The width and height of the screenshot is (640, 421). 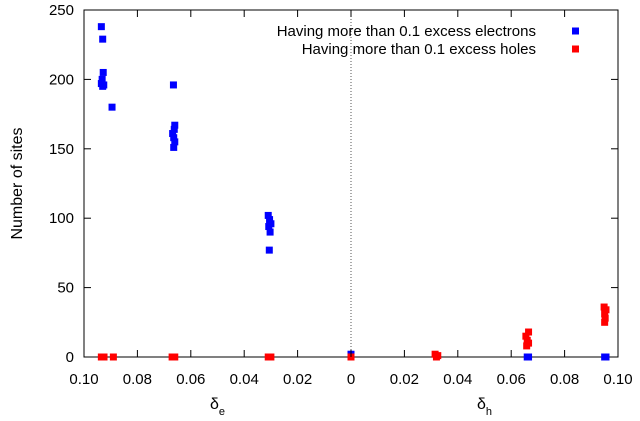 I want to click on y-tick-label: 100, so click(x=61, y=218).